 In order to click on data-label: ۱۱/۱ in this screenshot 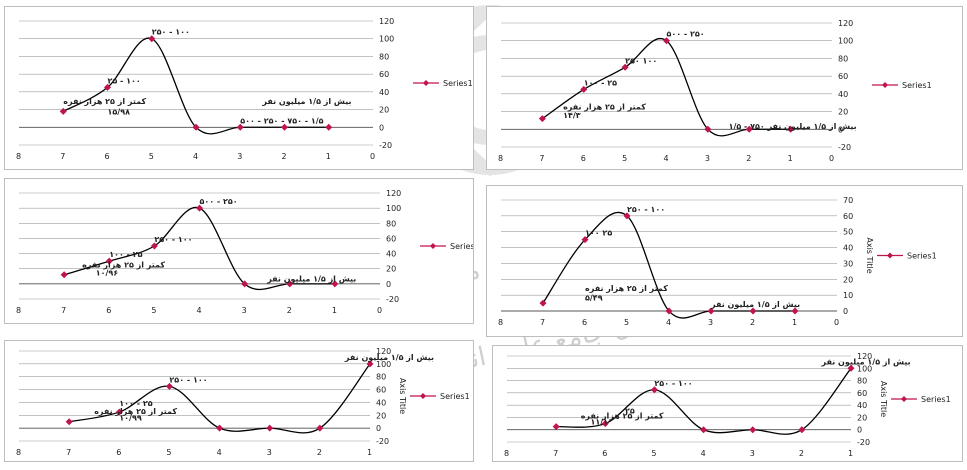, I will do `click(600, 421)`.